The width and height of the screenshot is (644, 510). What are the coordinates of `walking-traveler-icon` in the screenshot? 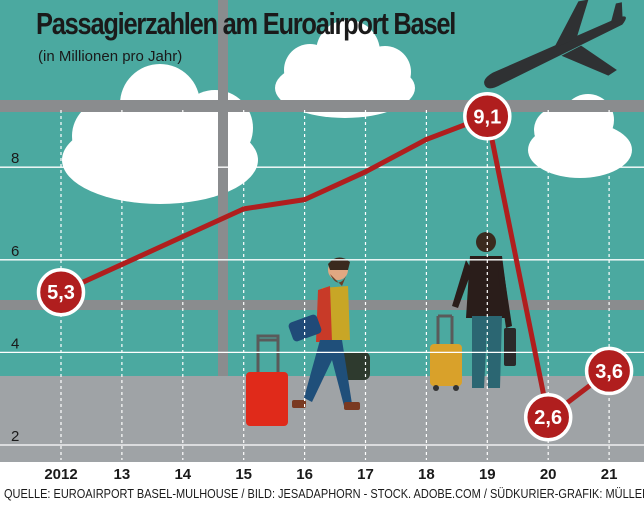 It's located at (329, 333).